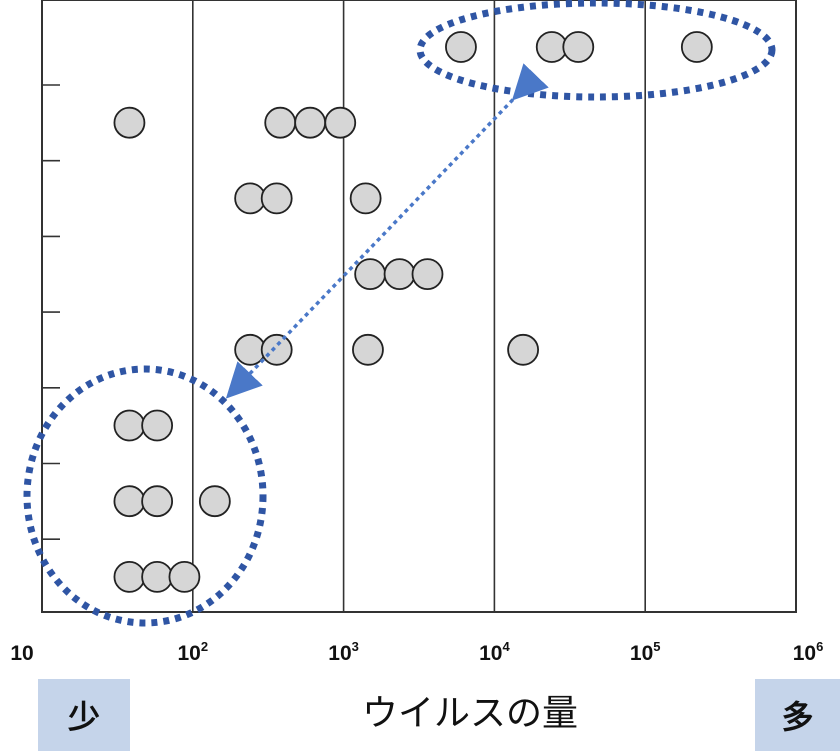 Image resolution: width=840 pixels, height=751 pixels. Describe the element at coordinates (808, 652) in the screenshot. I see `x-tick-label: 10⁶` at that location.